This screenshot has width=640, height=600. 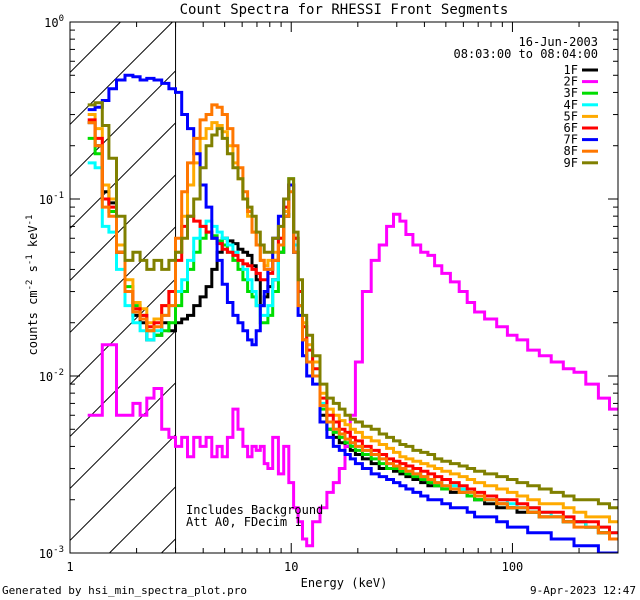 I want to click on x-tick-labels: 1 10 100, so click(x=294, y=567).